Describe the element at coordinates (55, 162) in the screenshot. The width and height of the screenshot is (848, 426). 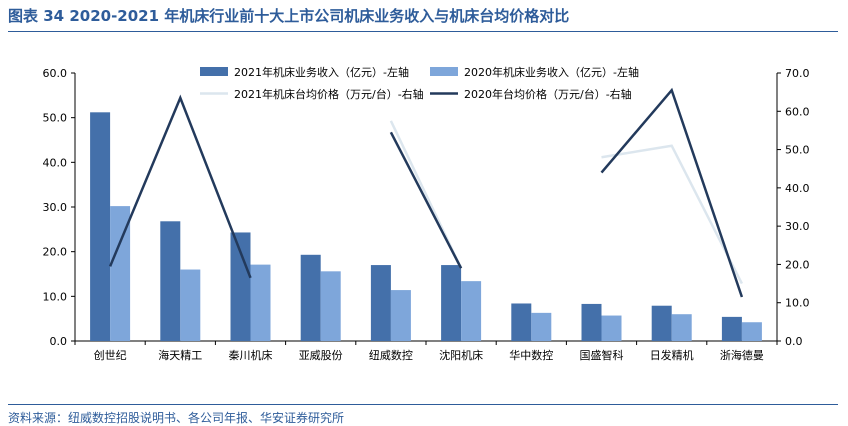
I see `left-tick-label: 40.0` at that location.